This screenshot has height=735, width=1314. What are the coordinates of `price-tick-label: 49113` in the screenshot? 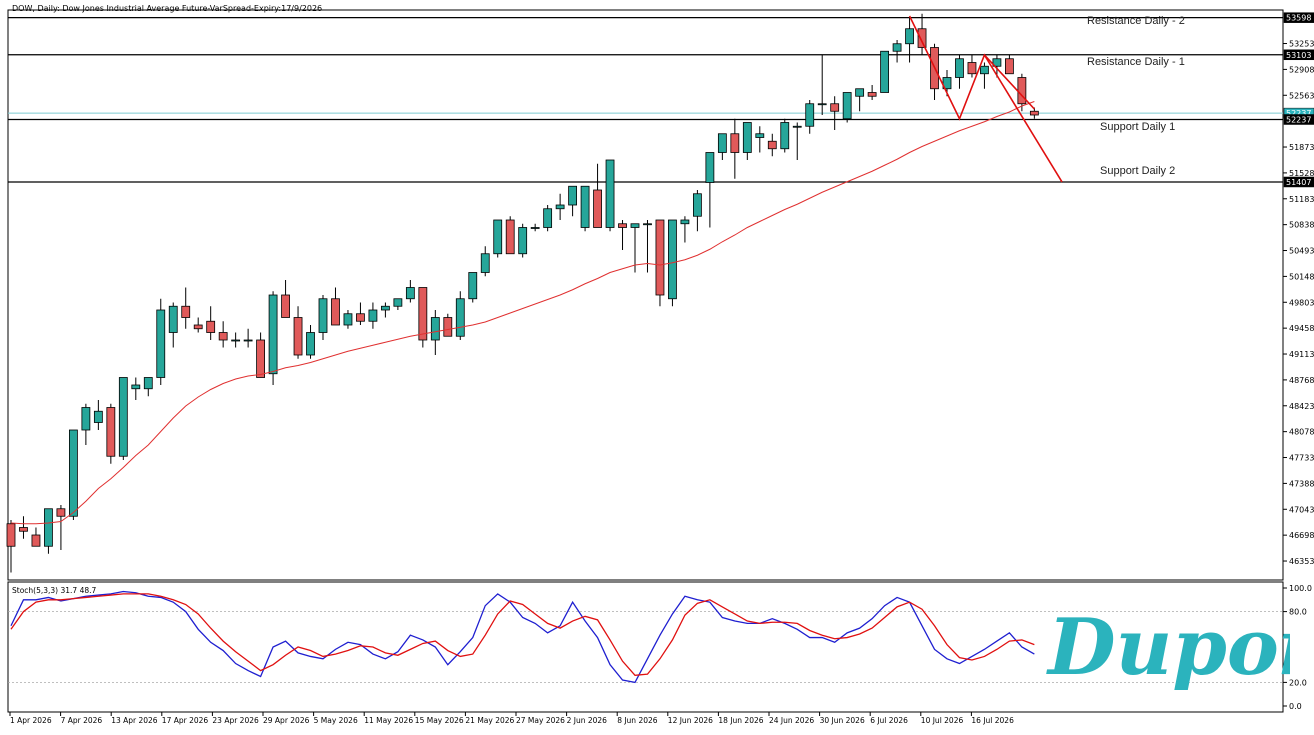 It's located at (1301, 354).